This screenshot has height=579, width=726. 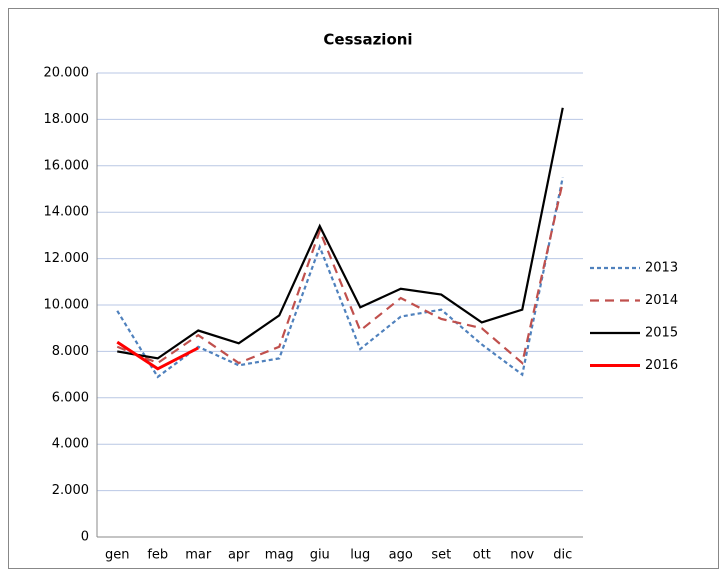 What do you see at coordinates (441, 555) in the screenshot?
I see `x-tick-label: set` at bounding box center [441, 555].